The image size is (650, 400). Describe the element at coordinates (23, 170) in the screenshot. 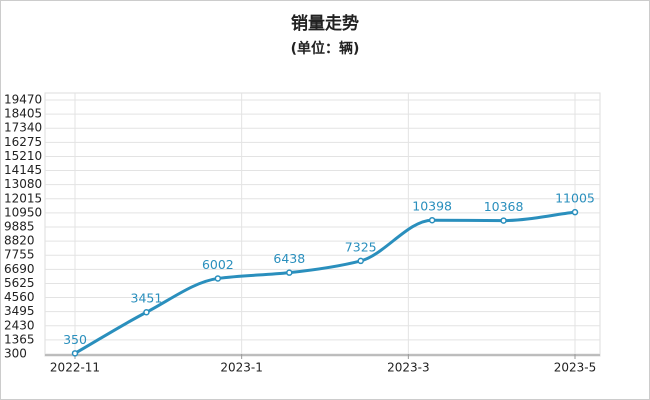

I see `y-tick-label: 14145` at that location.